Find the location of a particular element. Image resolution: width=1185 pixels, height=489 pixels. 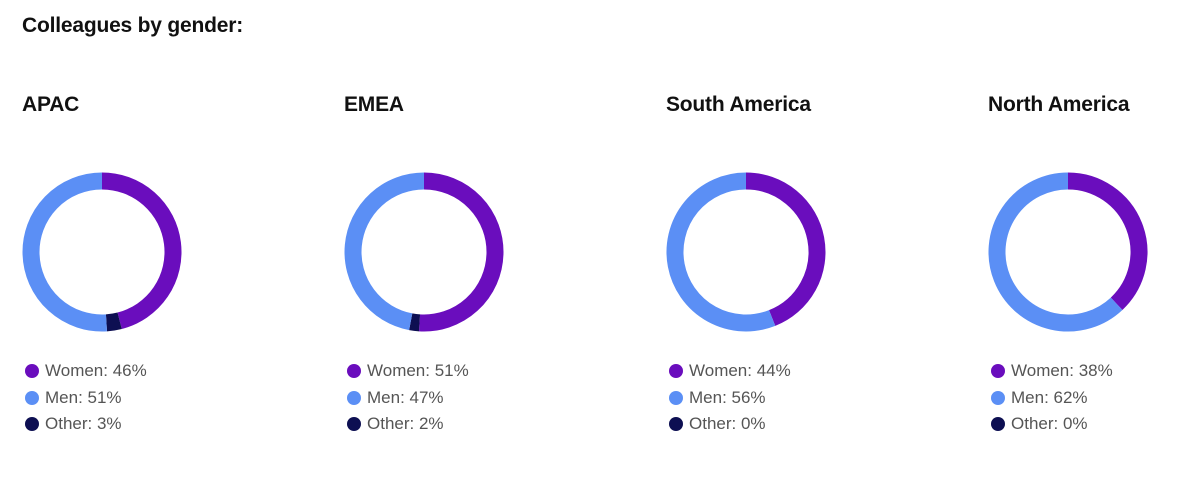

legend-label: Women: 38% is located at coordinates (1062, 371).